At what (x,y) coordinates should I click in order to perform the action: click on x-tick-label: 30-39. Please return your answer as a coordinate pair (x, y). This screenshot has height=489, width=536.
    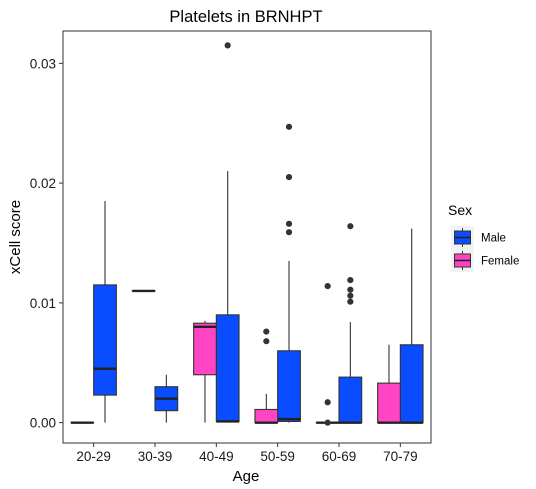
    Looking at the image, I should click on (155, 456).